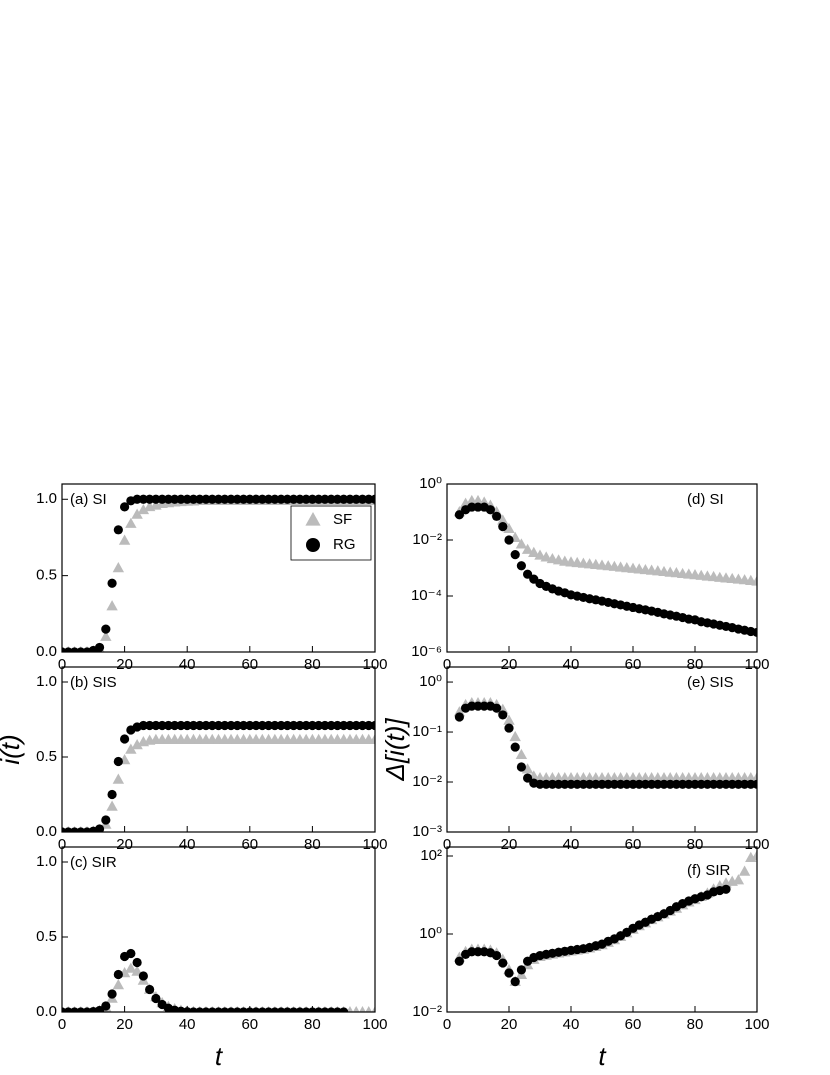  What do you see at coordinates (344, 544) in the screenshot?
I see `legend-label: RG` at bounding box center [344, 544].